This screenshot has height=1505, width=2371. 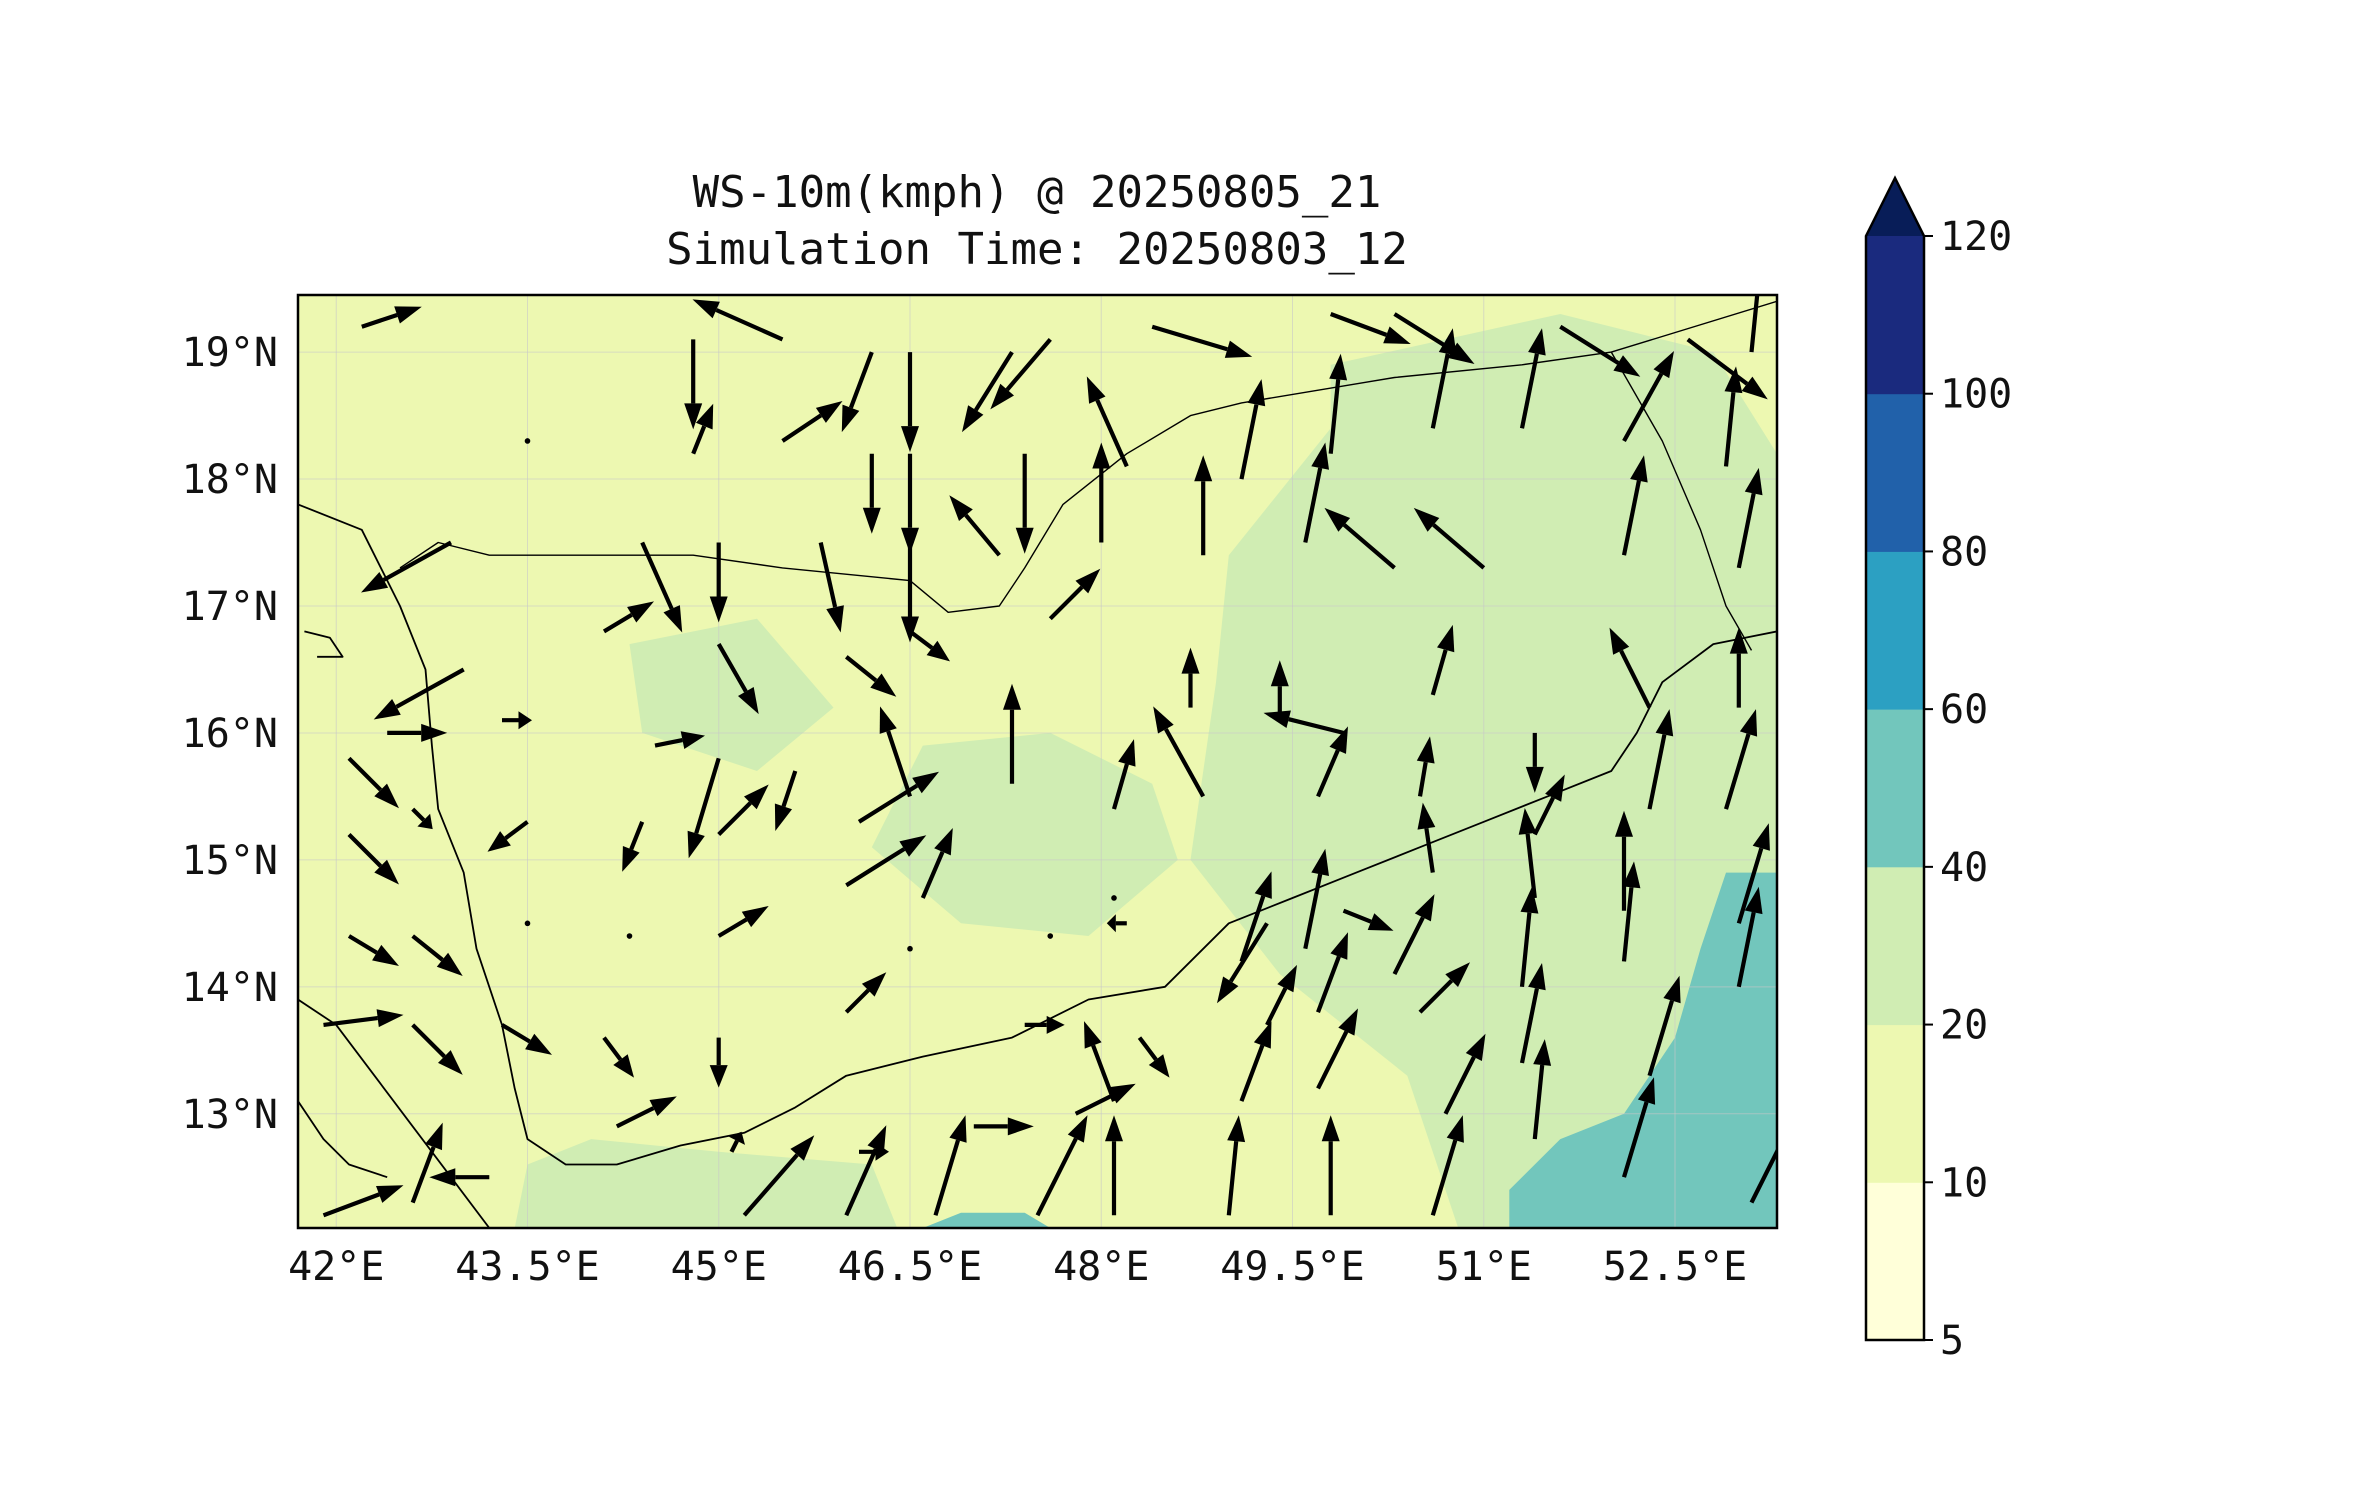 I want to click on y-tick-label-4: 17°N, so click(x=230, y=607).